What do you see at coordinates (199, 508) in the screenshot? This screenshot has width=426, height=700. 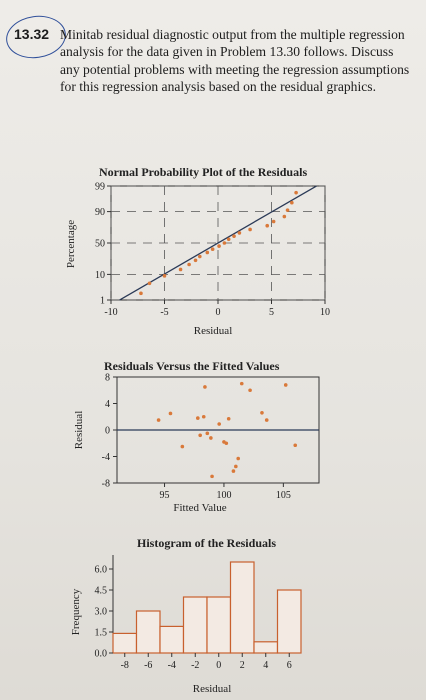 I see `rvf-xlabel: Fitted Value` at bounding box center [199, 508].